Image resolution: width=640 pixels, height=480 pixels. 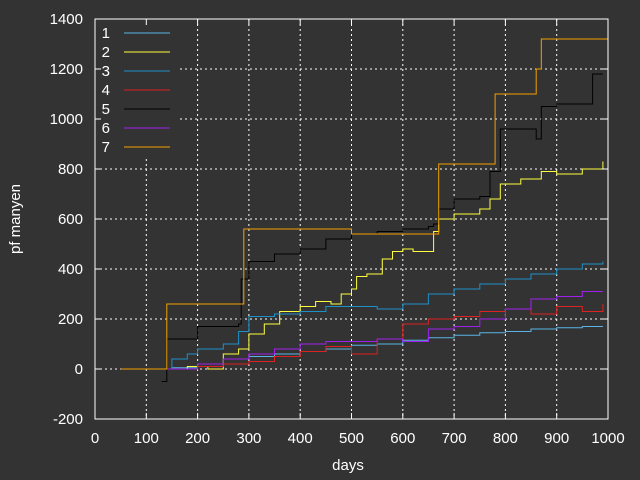 I want to click on legend-background, so click(x=140, y=89).